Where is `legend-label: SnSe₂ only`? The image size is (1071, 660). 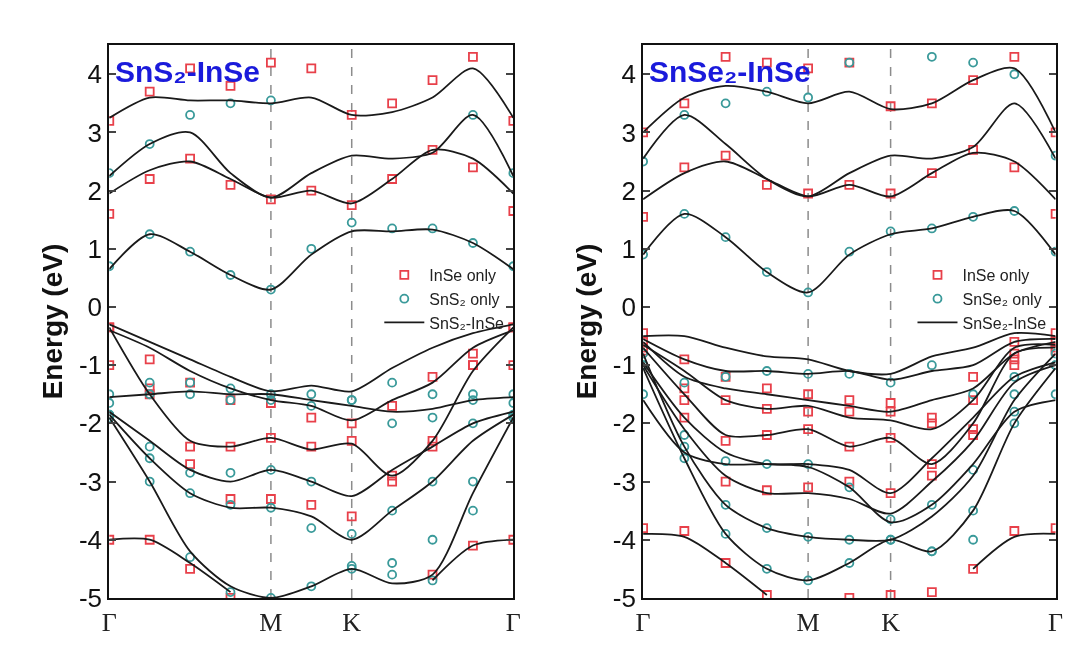 legend-label: SnSe₂ only is located at coordinates (1002, 299).